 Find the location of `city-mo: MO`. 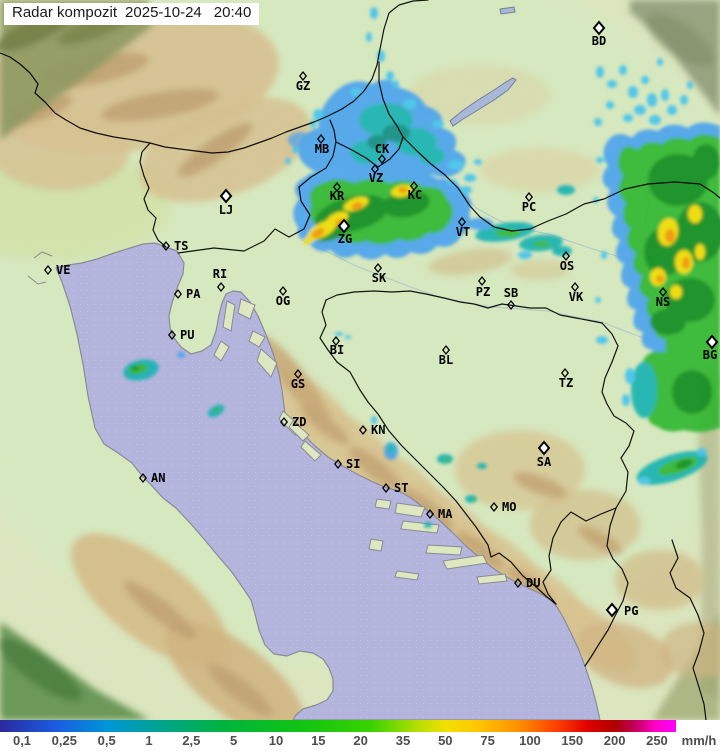

city-mo: MO is located at coordinates (502, 507).